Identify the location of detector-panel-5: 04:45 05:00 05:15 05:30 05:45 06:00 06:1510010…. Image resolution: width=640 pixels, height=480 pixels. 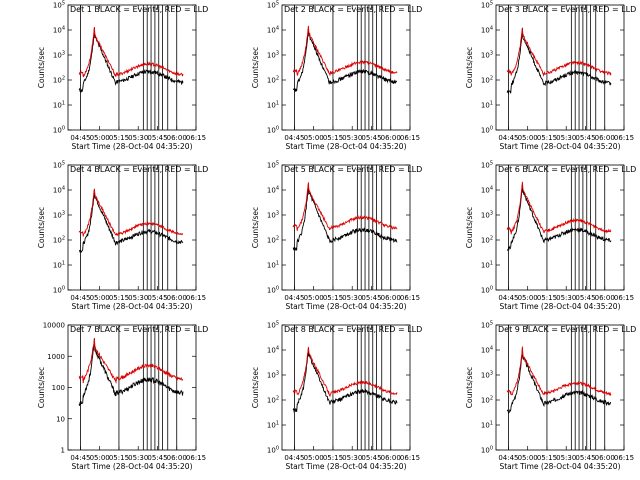
(336, 236).